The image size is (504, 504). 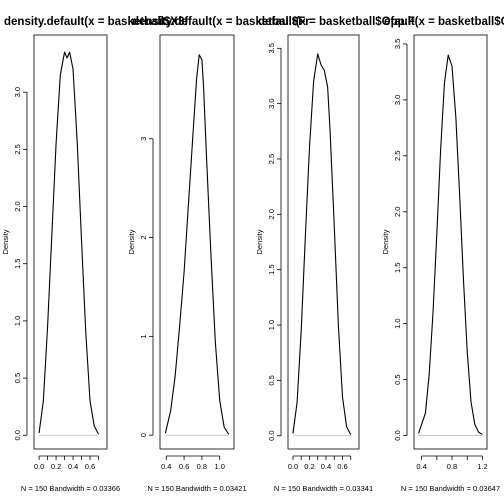 What do you see at coordinates (143, 336) in the screenshot?
I see `y-tick-label: 1` at bounding box center [143, 336].